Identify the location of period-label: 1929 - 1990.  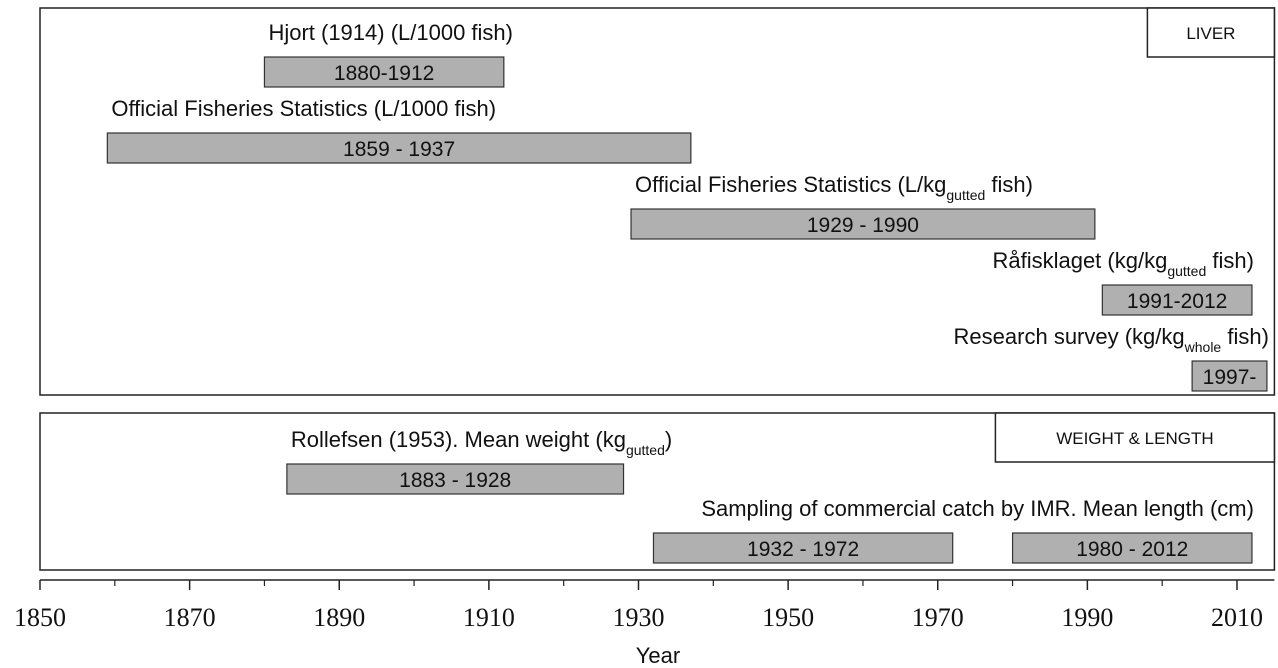
(863, 225).